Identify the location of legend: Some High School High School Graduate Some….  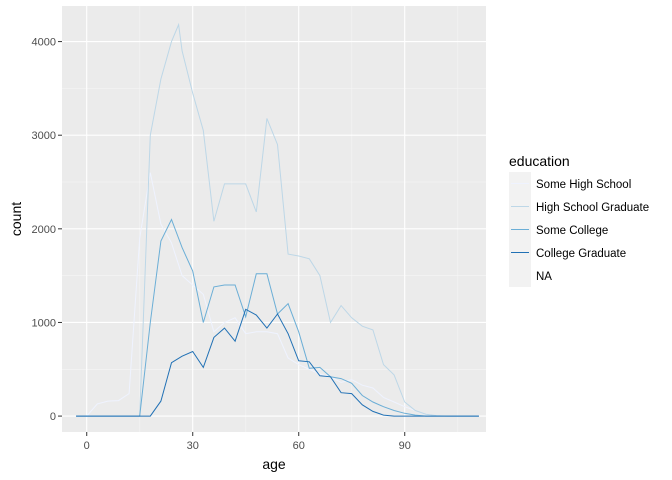
(579, 229).